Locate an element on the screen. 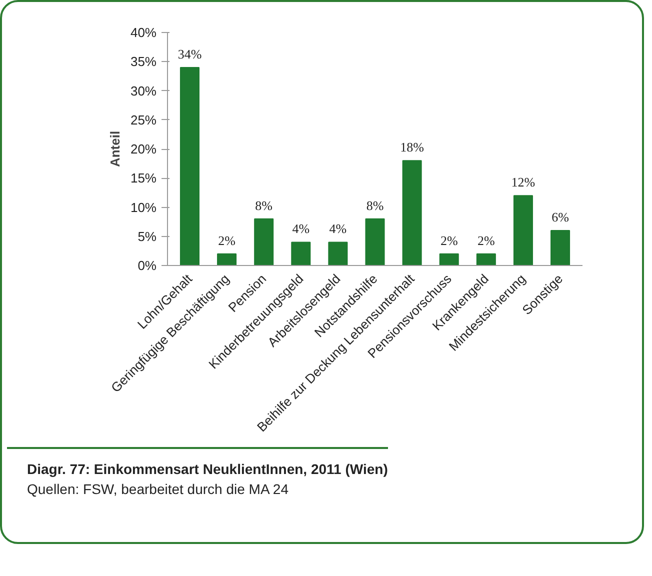 This screenshot has height=576, width=652. data-label: 34% is located at coordinates (190, 54).